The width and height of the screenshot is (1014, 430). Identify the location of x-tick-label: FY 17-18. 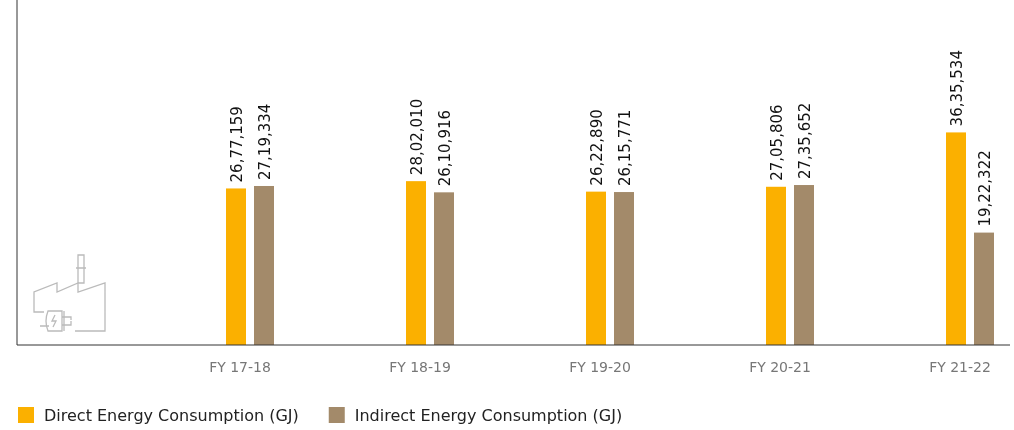
(240, 367).